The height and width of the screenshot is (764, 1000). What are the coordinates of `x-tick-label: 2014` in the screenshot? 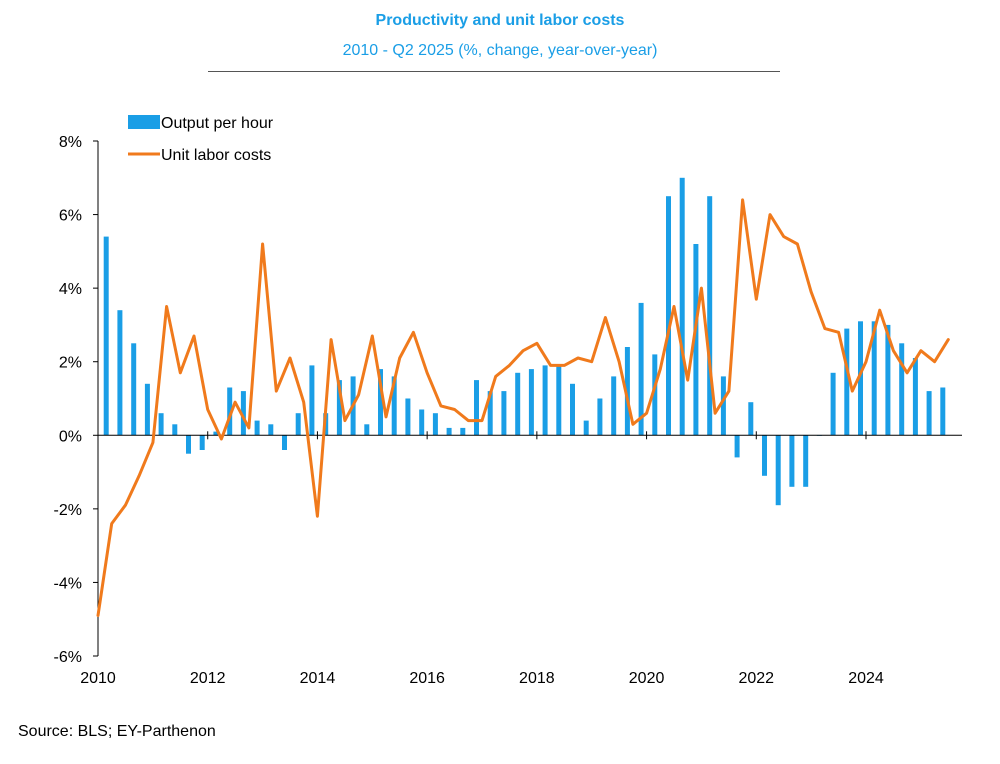 It's located at (318, 678).